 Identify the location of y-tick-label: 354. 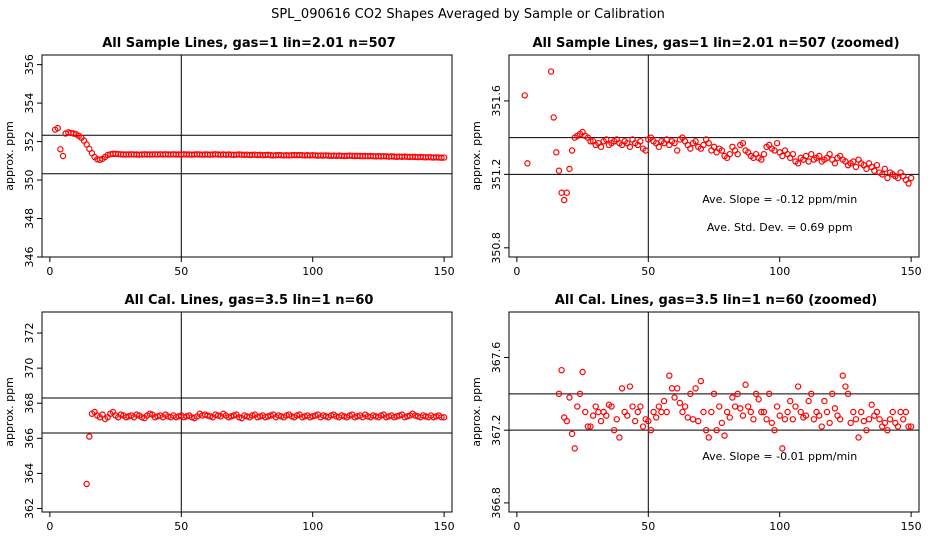
(29, 103).